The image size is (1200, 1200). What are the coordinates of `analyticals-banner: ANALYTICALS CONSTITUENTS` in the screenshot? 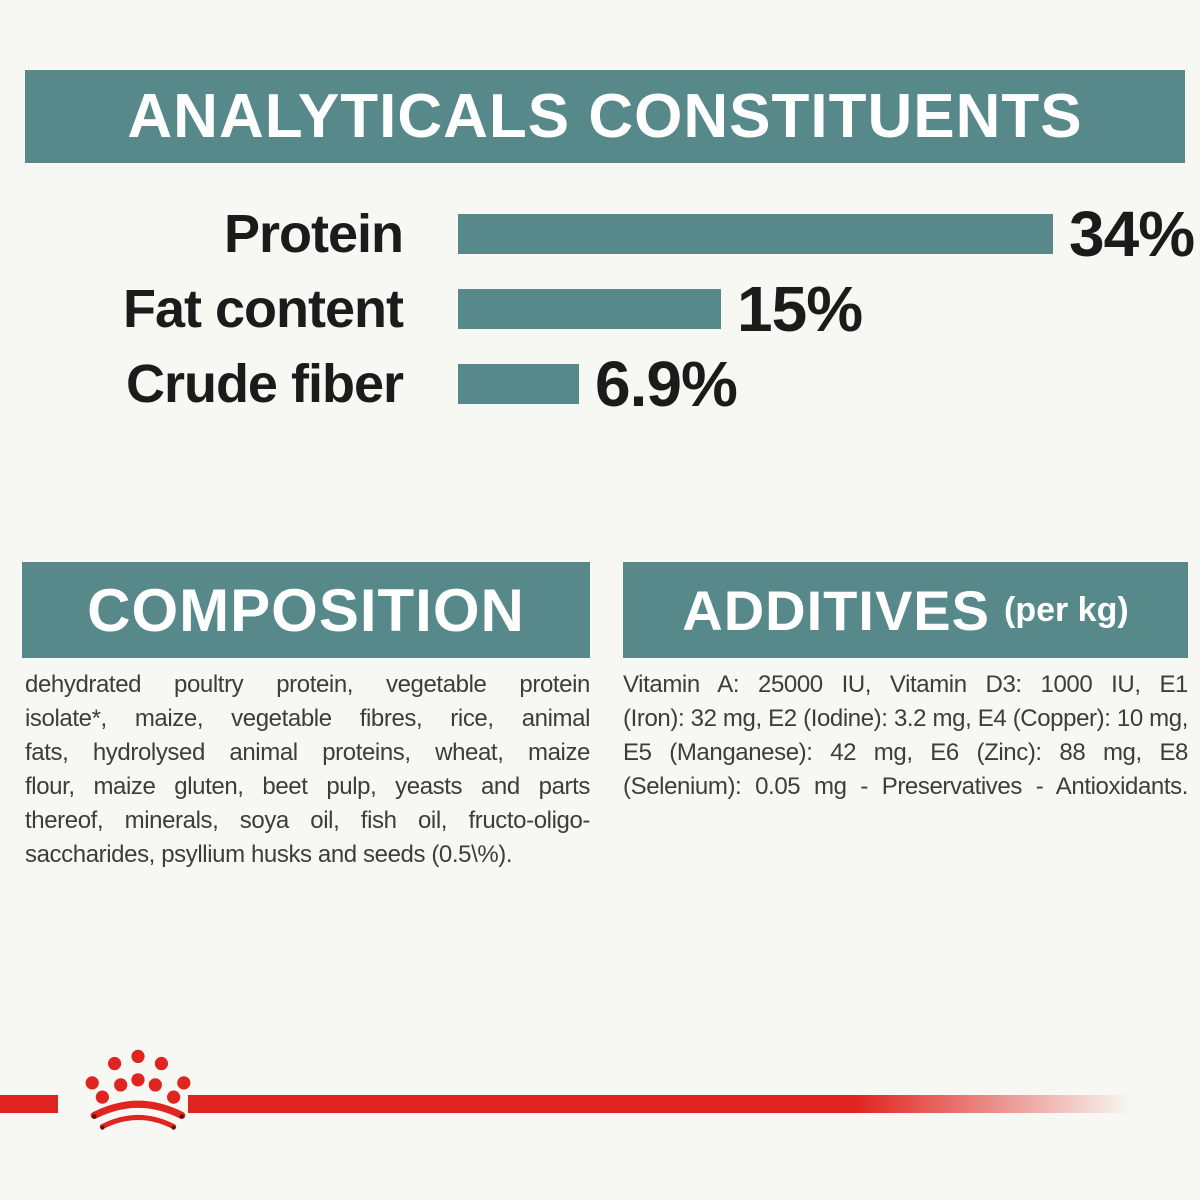 It's located at (605, 116).